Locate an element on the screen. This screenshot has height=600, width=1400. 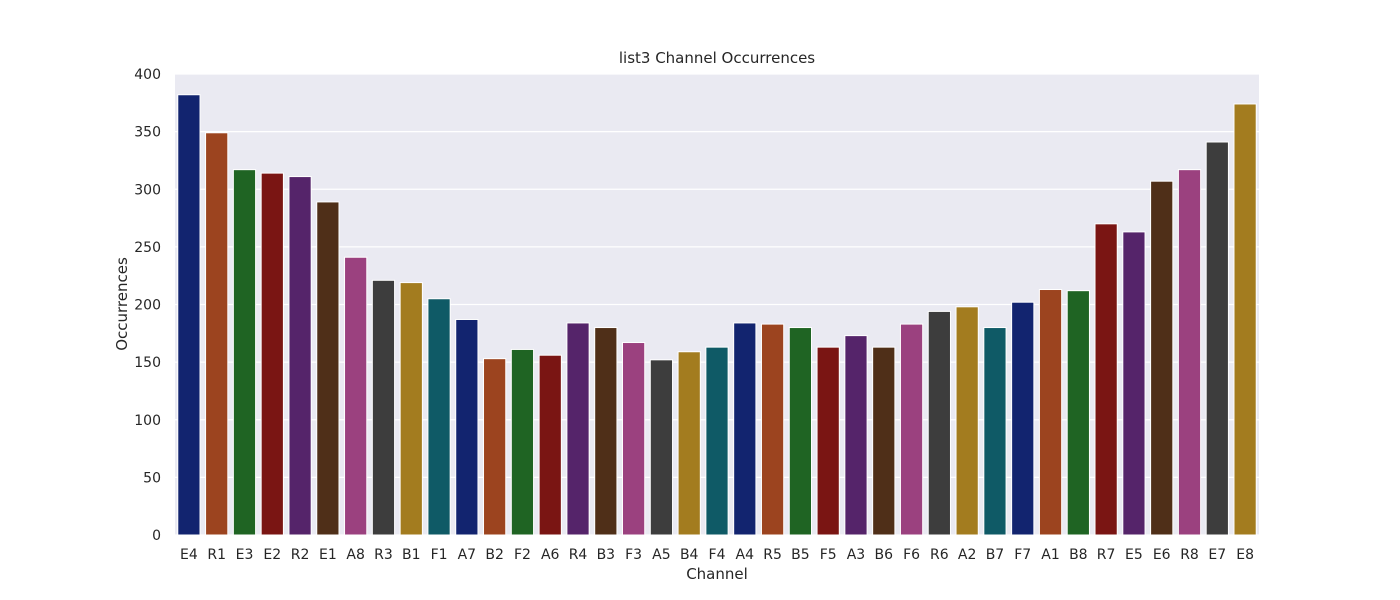
y-tick-label: 150 is located at coordinates (147, 363).